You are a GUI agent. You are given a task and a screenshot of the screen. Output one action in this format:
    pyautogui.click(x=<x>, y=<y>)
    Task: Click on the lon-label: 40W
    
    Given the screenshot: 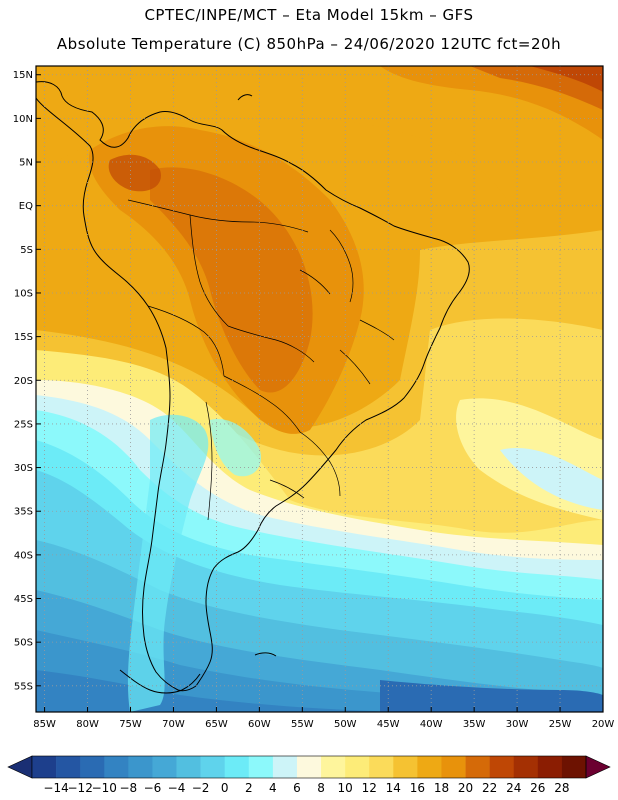 What is the action you would take?
    pyautogui.click(x=431, y=724)
    